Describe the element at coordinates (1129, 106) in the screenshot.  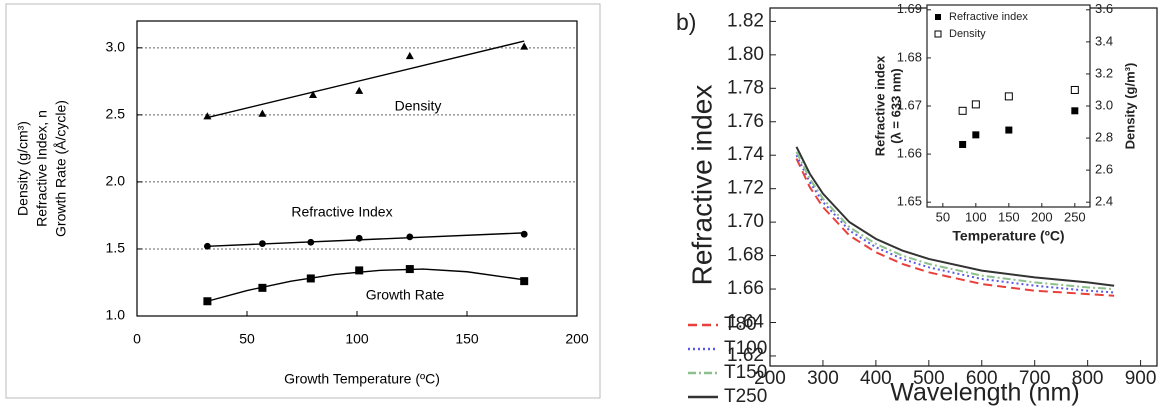
I see `y2-axis-title: Density (g/m³)` at that location.